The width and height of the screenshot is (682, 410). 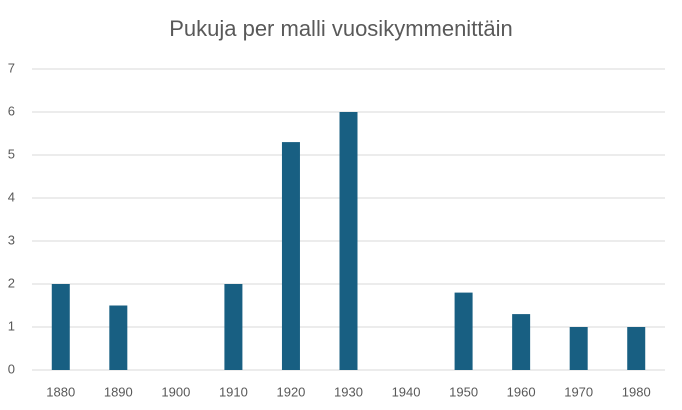 What do you see at coordinates (175, 391) in the screenshot?
I see `x-tick-label: 1900` at bounding box center [175, 391].